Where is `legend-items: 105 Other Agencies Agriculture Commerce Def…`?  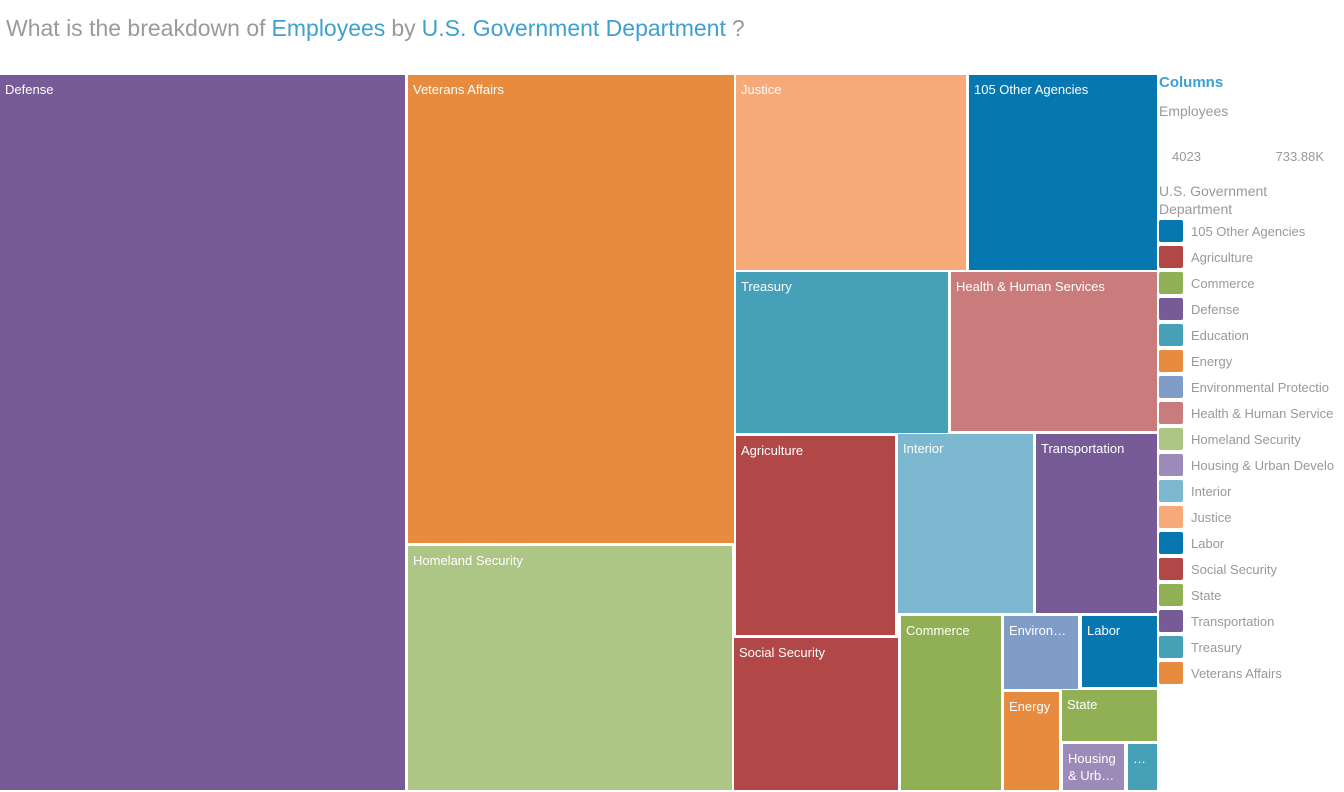
legend-items: 105 Other Agencies Agriculture Commerce Def… is located at coordinates (1251, 452).